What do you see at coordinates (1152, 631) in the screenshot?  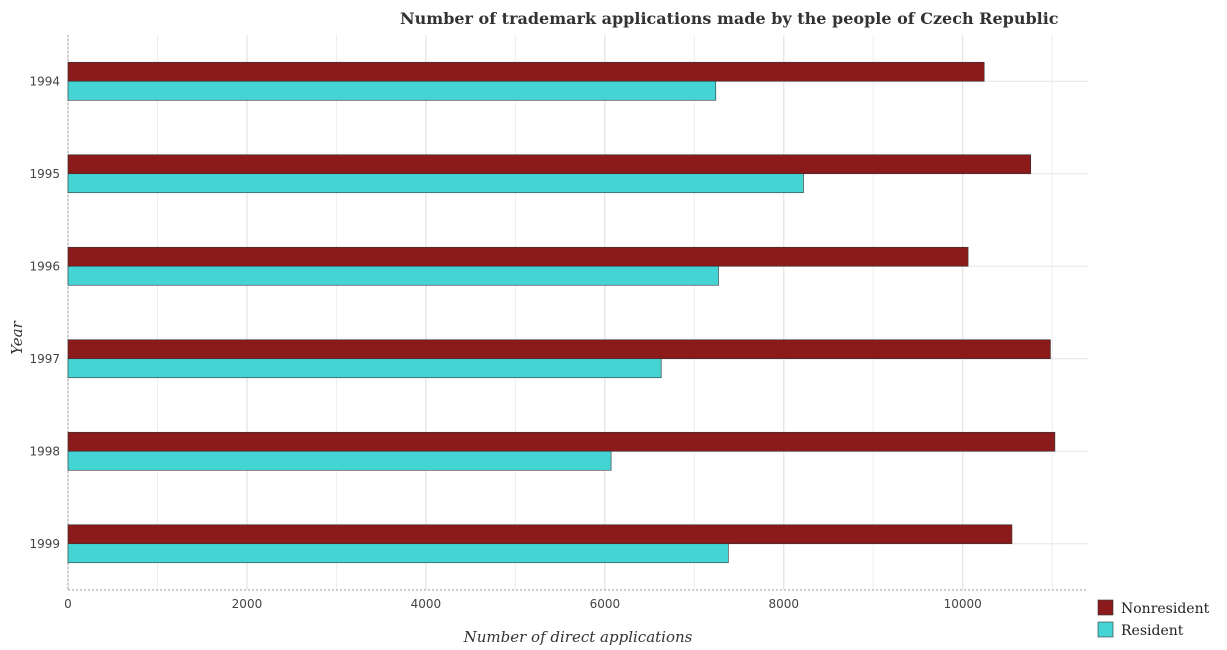 I see `legend-label-resident: Resident` at bounding box center [1152, 631].